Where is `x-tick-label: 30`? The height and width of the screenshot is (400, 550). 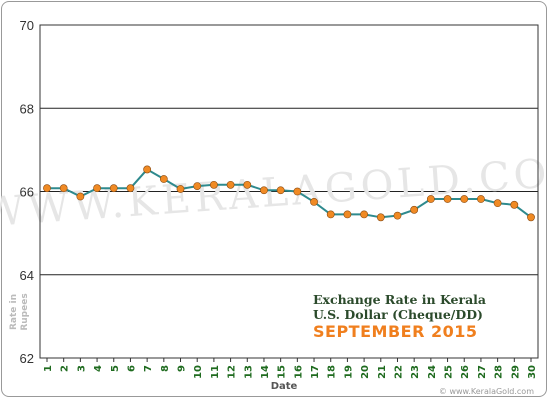
x-tick-label: 30 is located at coordinates (532, 372).